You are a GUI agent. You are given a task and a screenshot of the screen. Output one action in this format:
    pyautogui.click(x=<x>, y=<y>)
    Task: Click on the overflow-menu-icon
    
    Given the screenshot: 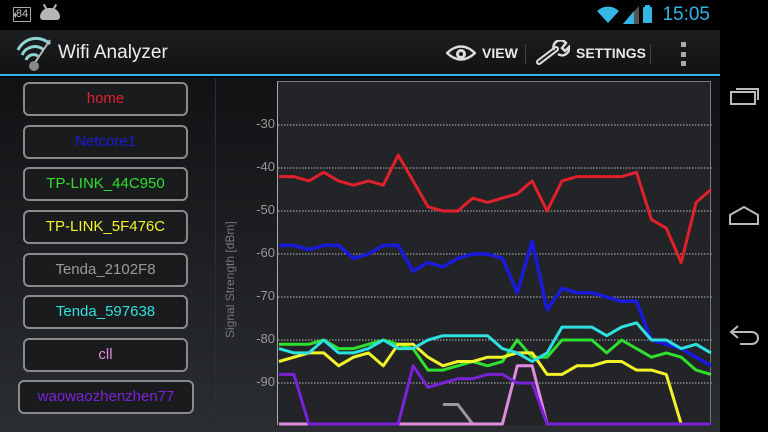 What is the action you would take?
    pyautogui.click(x=683, y=54)
    